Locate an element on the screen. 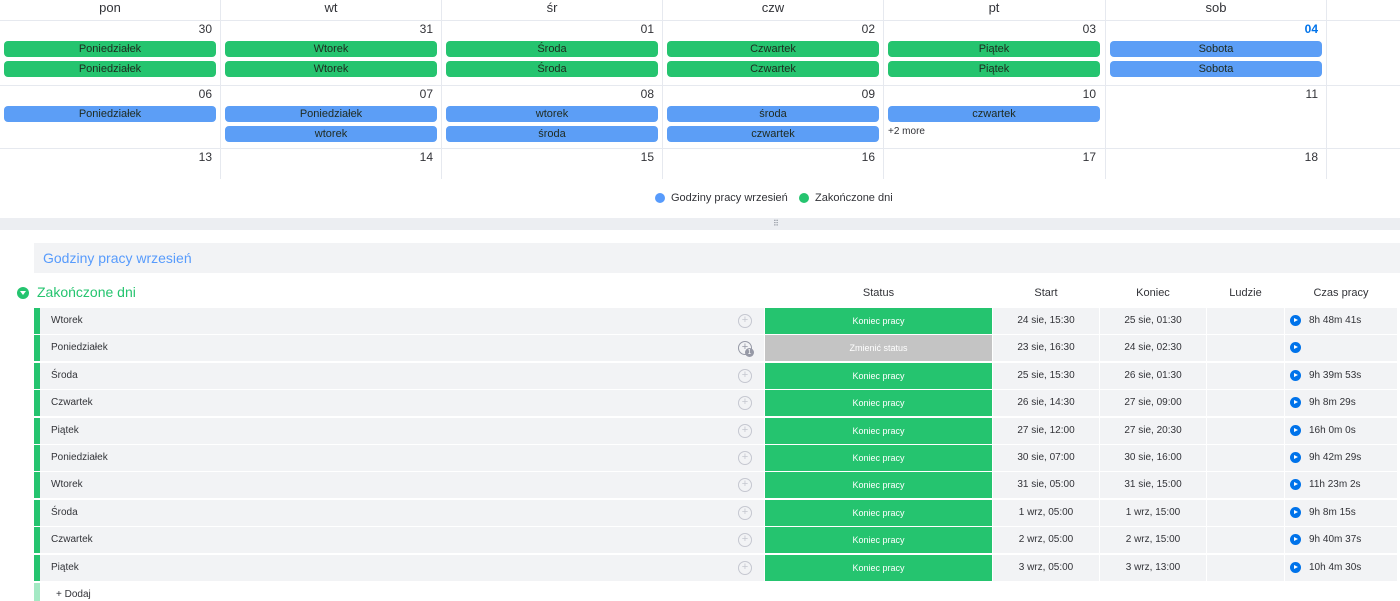  start-date-cell: 26 sie, 14:30 is located at coordinates (1046, 403).